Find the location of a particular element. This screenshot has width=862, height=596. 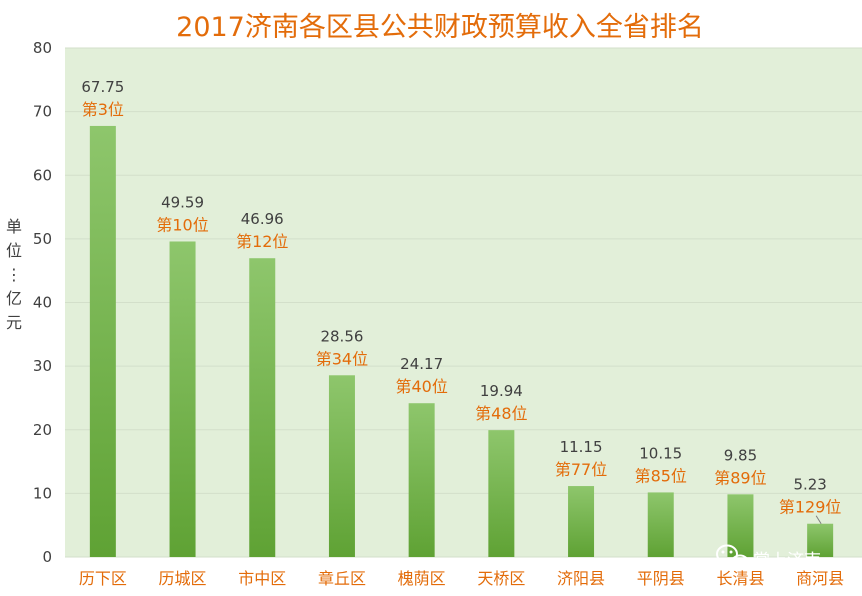

value-label: 28.56 is located at coordinates (341, 336).